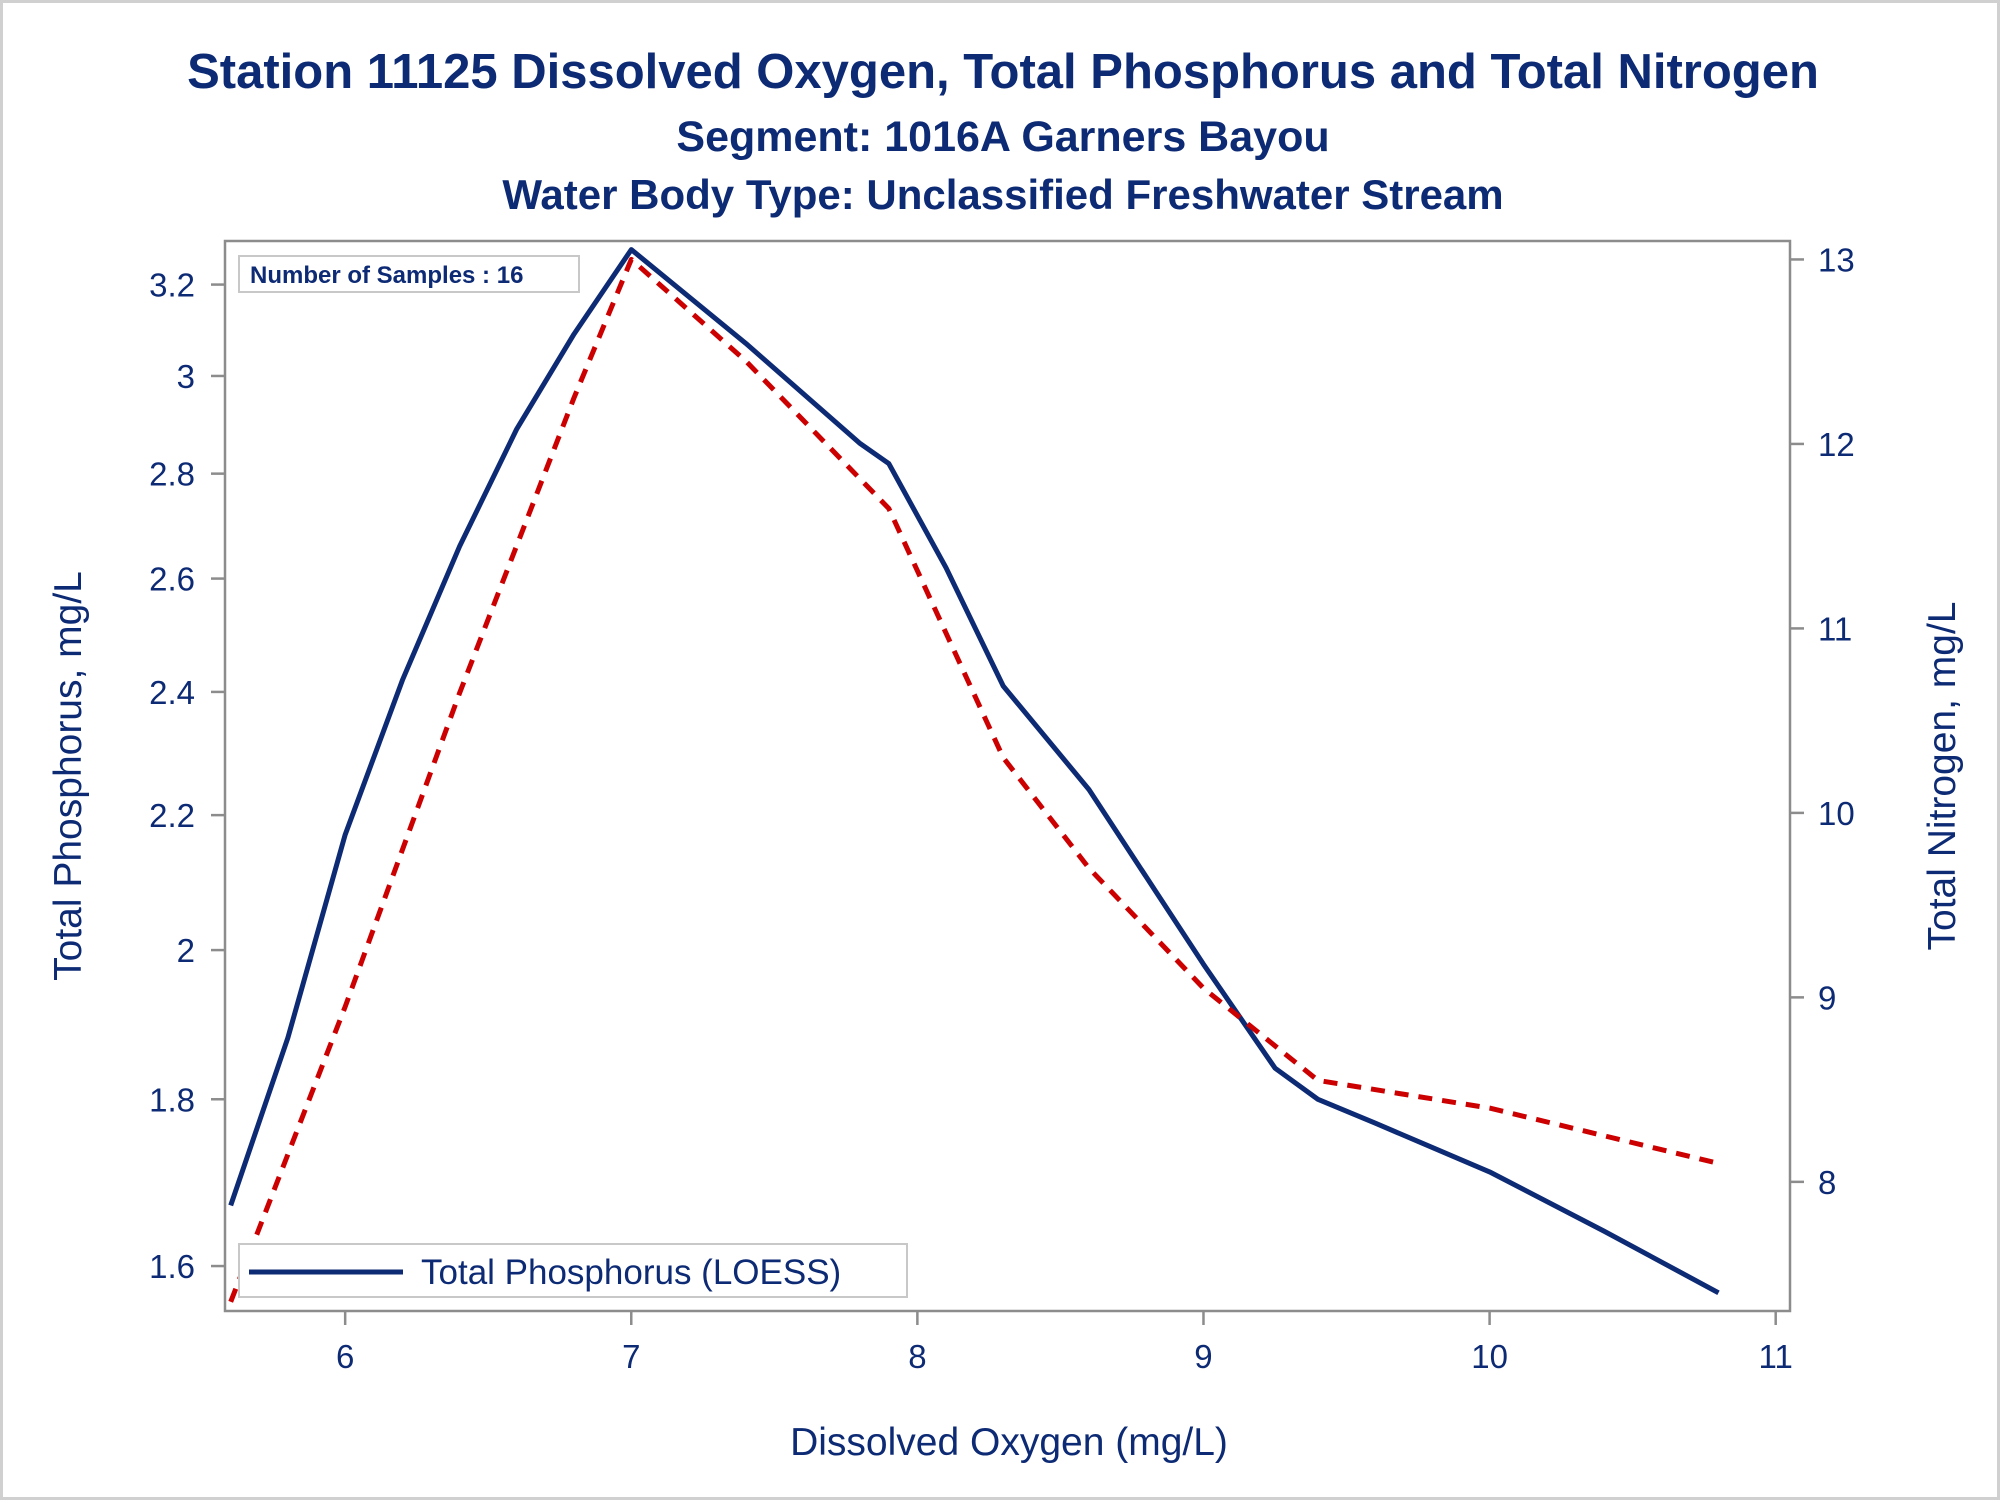 The height and width of the screenshot is (1503, 2000). What do you see at coordinates (1836, 259) in the screenshot?
I see `y2-tick-label: 13` at bounding box center [1836, 259].